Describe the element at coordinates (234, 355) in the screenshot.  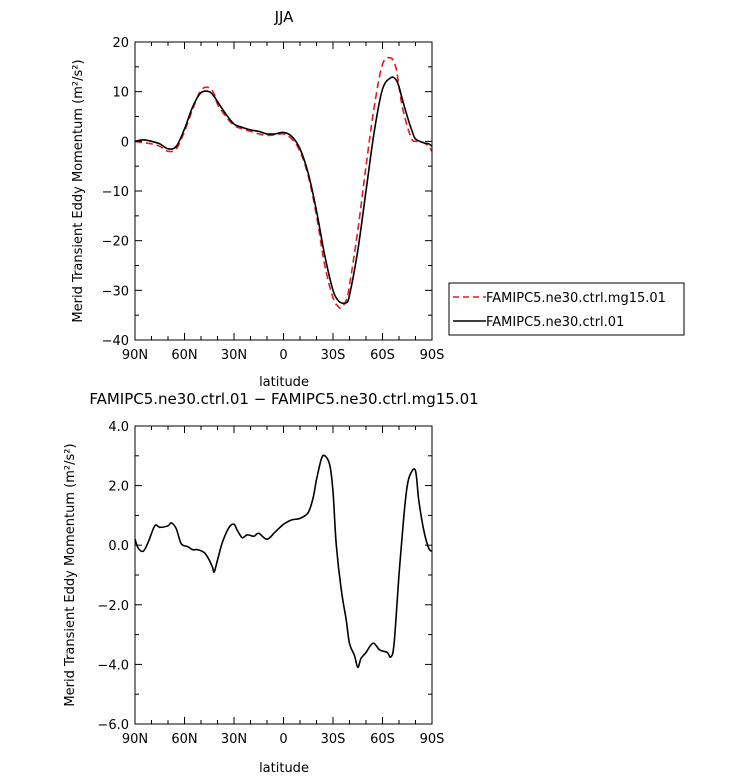
I see `top-x-tick-label: 30N` at that location.